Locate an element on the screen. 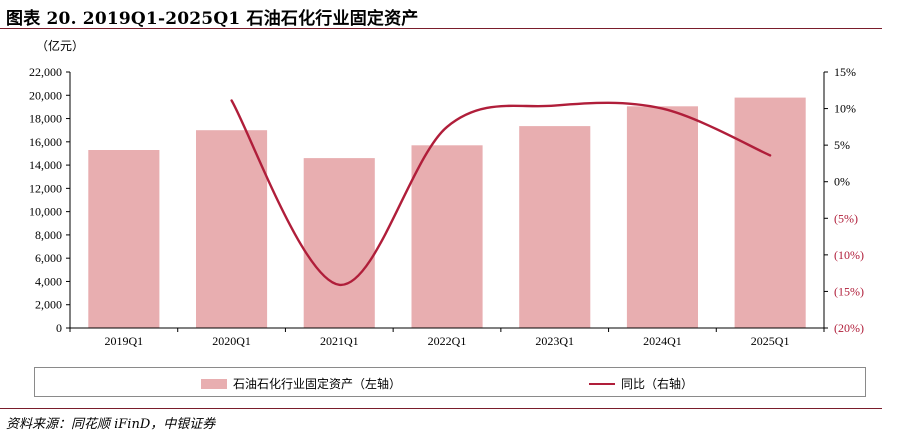 This screenshot has width=900, height=435. x-axis-tick-label: 2024Q1 is located at coordinates (662, 341).